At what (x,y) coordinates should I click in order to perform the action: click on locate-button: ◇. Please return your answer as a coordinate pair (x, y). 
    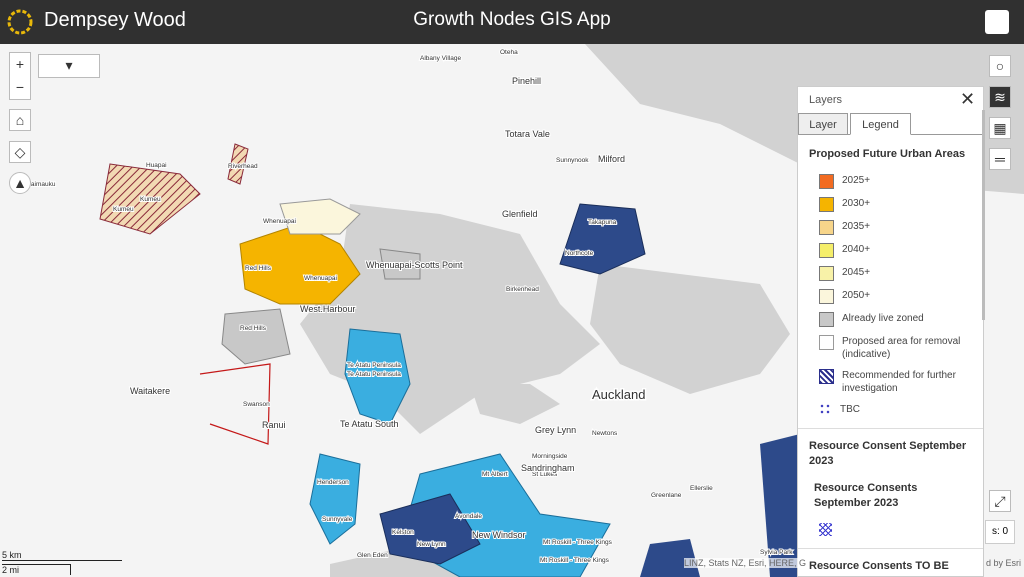
    Looking at the image, I should click on (20, 152).